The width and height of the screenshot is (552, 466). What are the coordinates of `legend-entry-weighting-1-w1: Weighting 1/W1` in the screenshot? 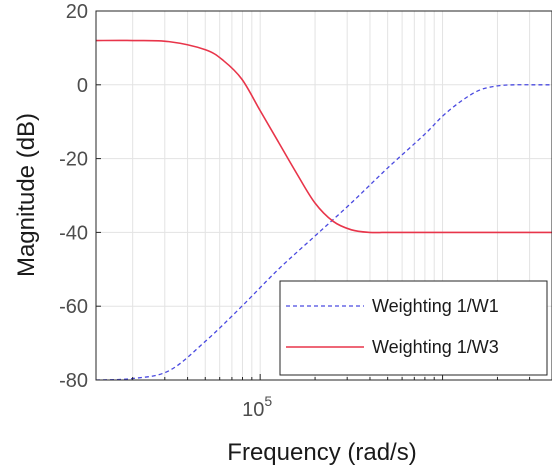 It's located at (435, 306).